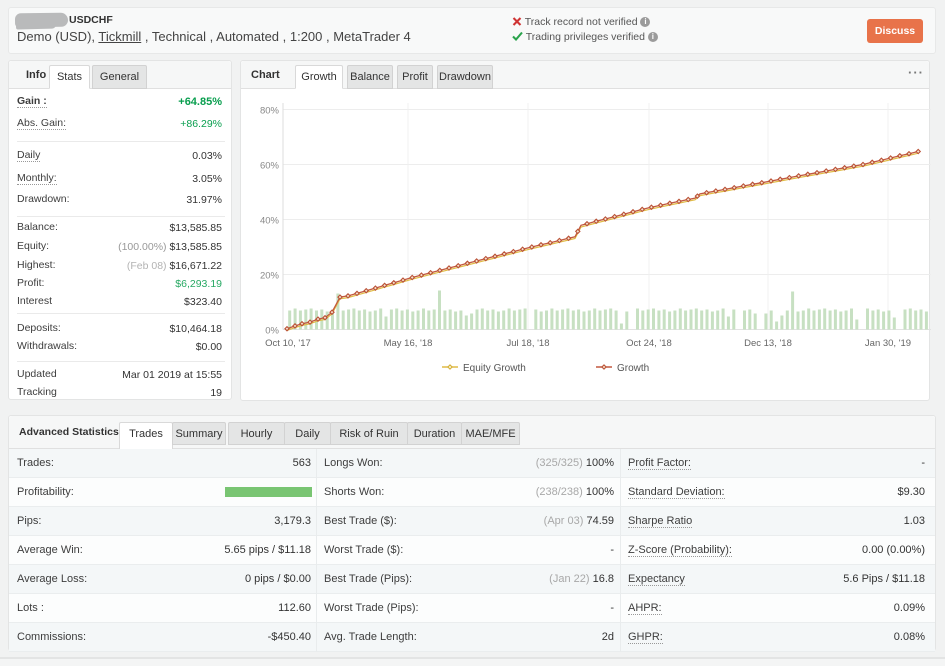  I want to click on svg-text: Dec 13, '18, so click(768, 343).